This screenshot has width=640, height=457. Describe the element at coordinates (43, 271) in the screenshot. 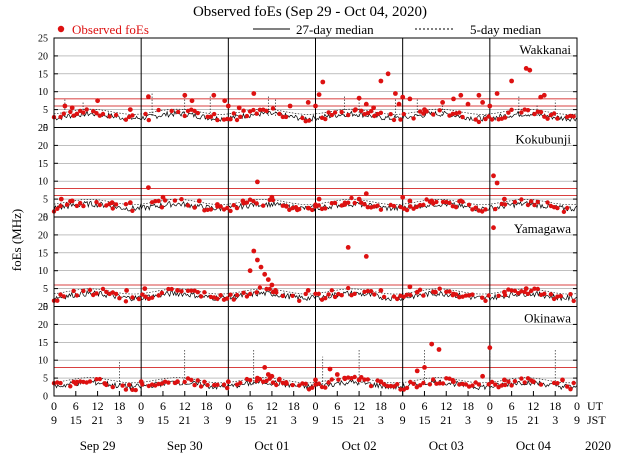

I see `y-tick-label: 10` at that location.